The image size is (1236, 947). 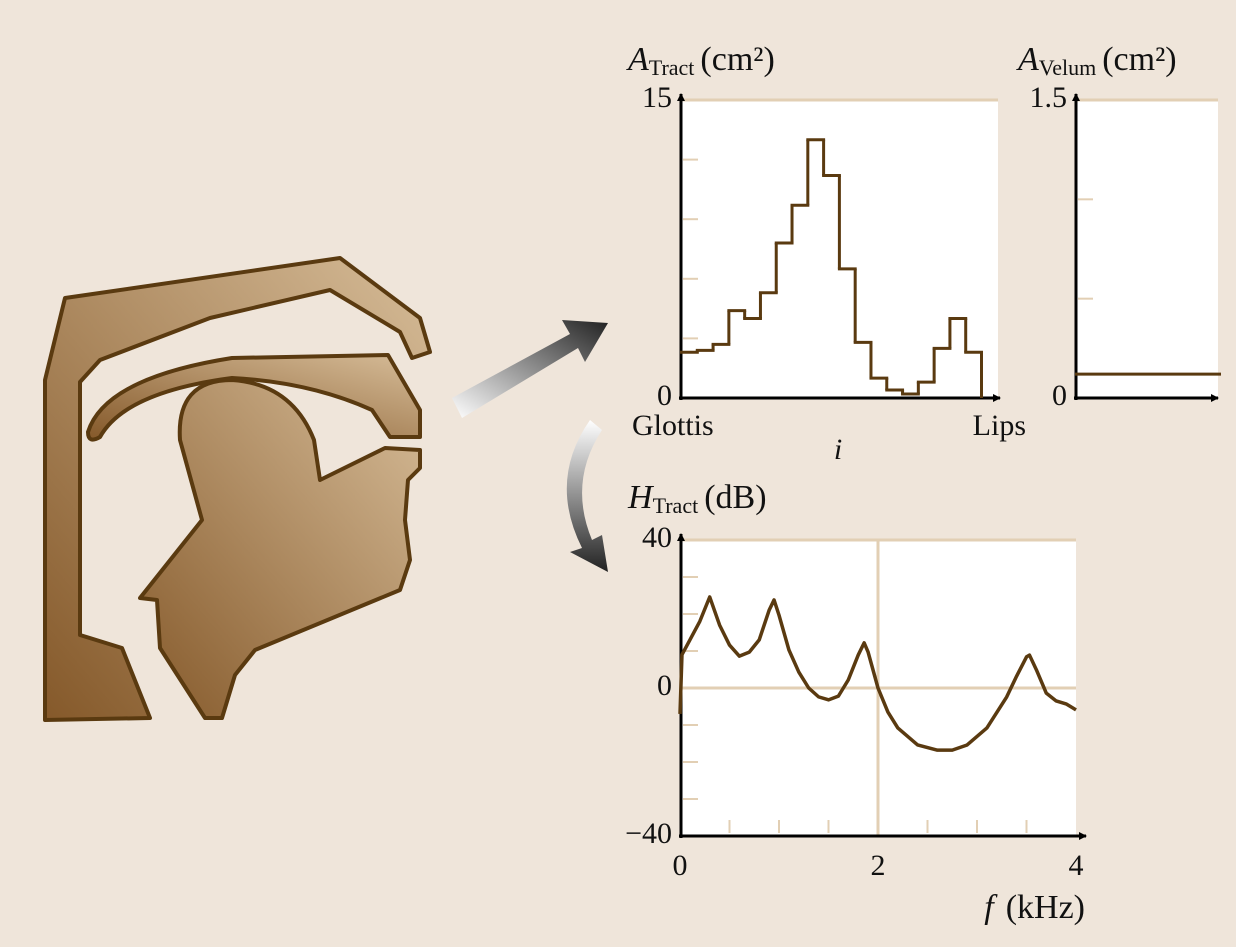 I want to click on y-tick-label: 1.5, so click(x=1049, y=97).